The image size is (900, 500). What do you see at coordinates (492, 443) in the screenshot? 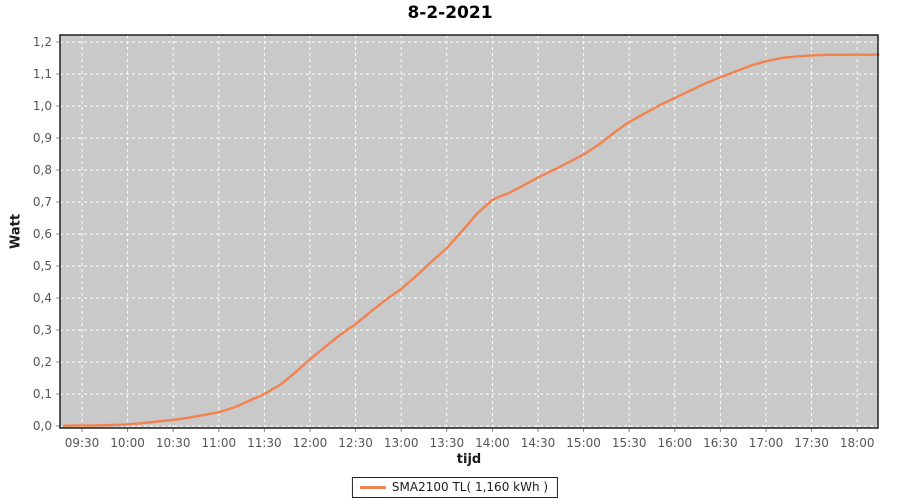
I see `x-tick-label: 14:00` at bounding box center [492, 443].